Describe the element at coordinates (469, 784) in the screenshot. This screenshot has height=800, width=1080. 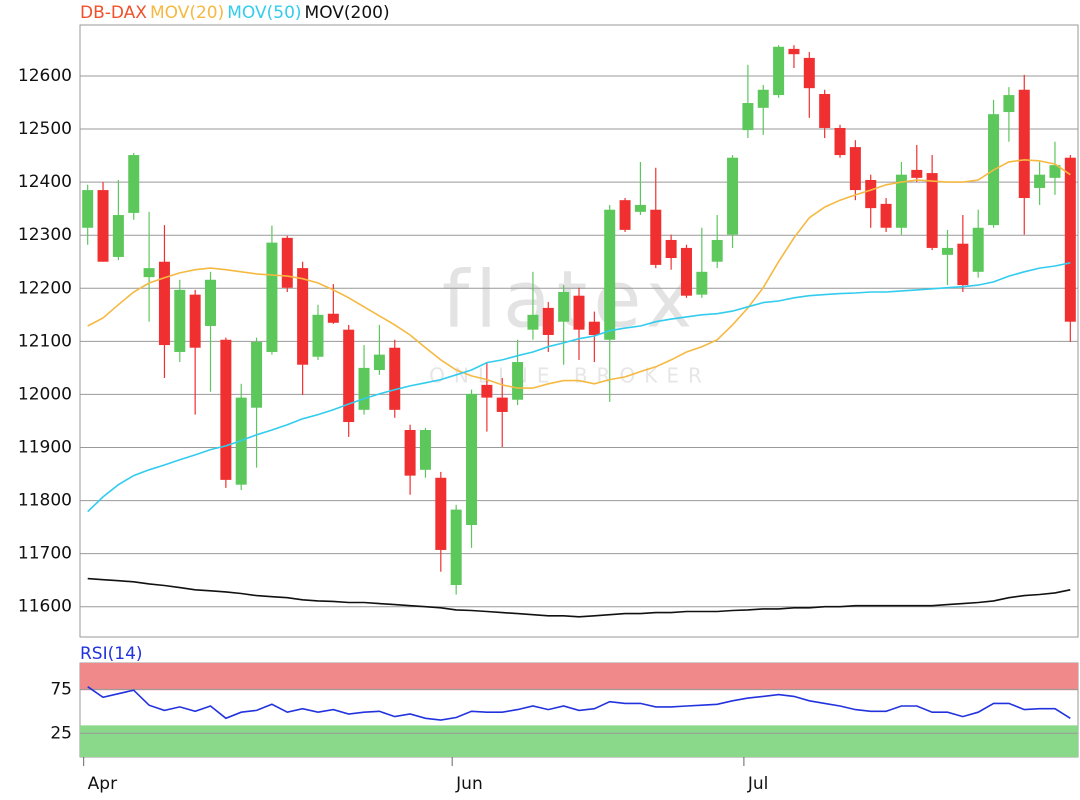
I see `x-tick-label: Jun` at that location.